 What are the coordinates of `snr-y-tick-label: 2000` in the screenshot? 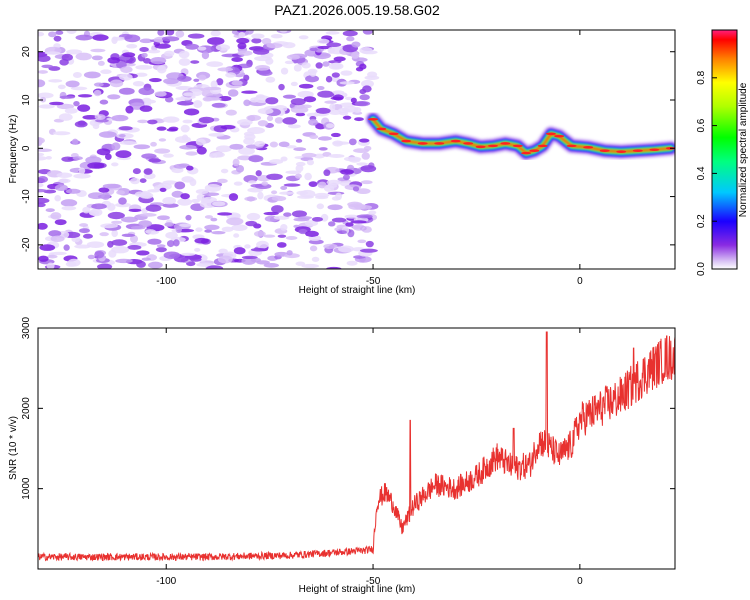 It's located at (26, 408).